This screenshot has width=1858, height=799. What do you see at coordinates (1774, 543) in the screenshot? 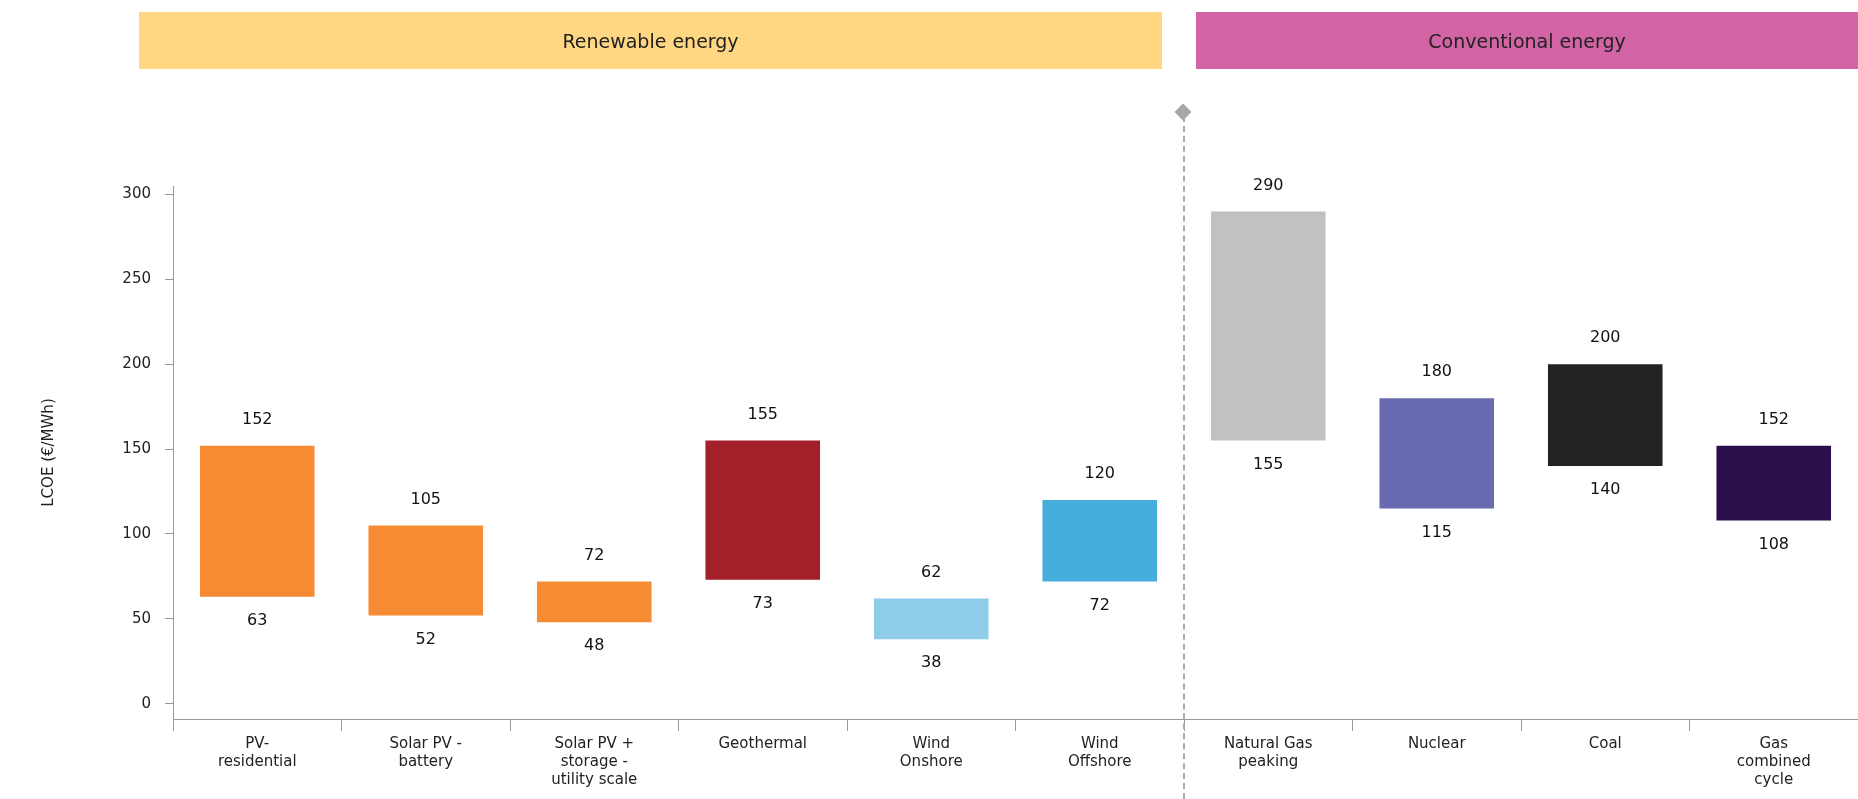
I see `annotation: 108` at bounding box center [1774, 543].